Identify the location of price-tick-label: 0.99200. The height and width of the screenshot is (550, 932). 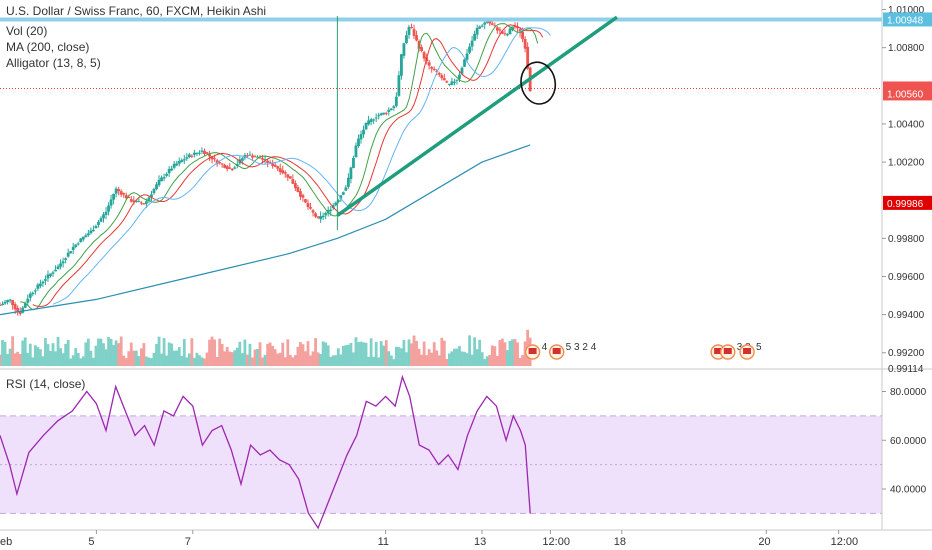
(906, 353).